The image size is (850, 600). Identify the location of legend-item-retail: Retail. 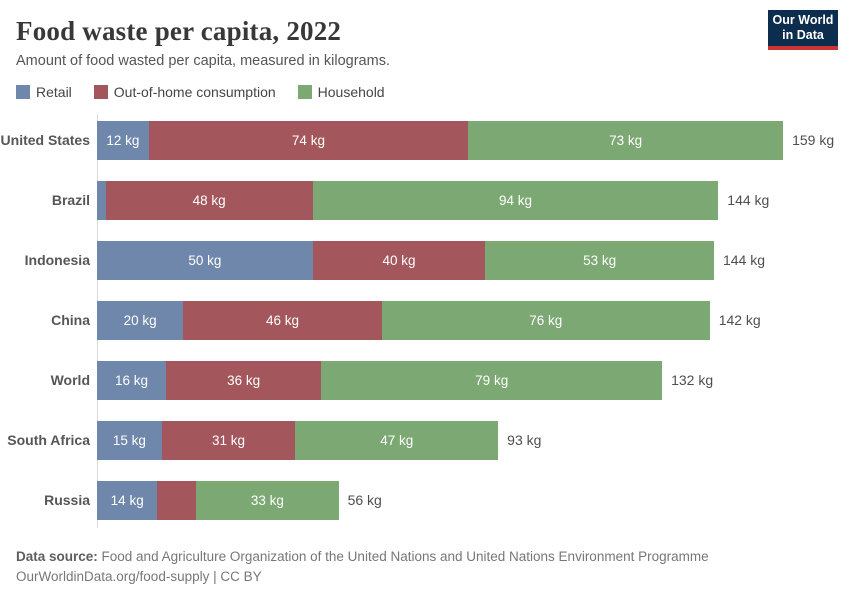
(44, 92).